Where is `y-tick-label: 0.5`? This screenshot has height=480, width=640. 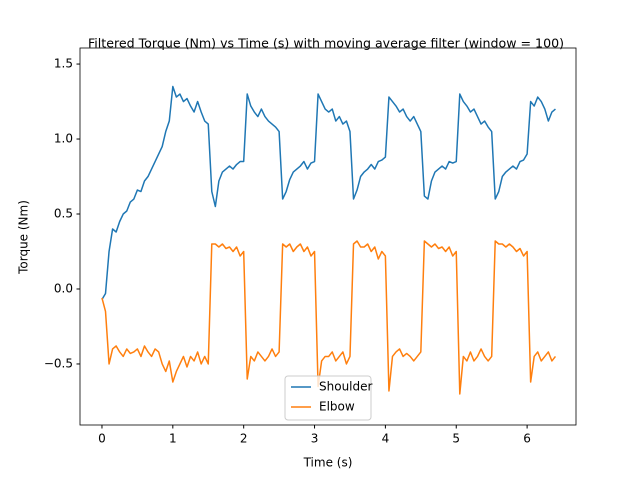 y-tick-label: 0.5 is located at coordinates (63, 214).